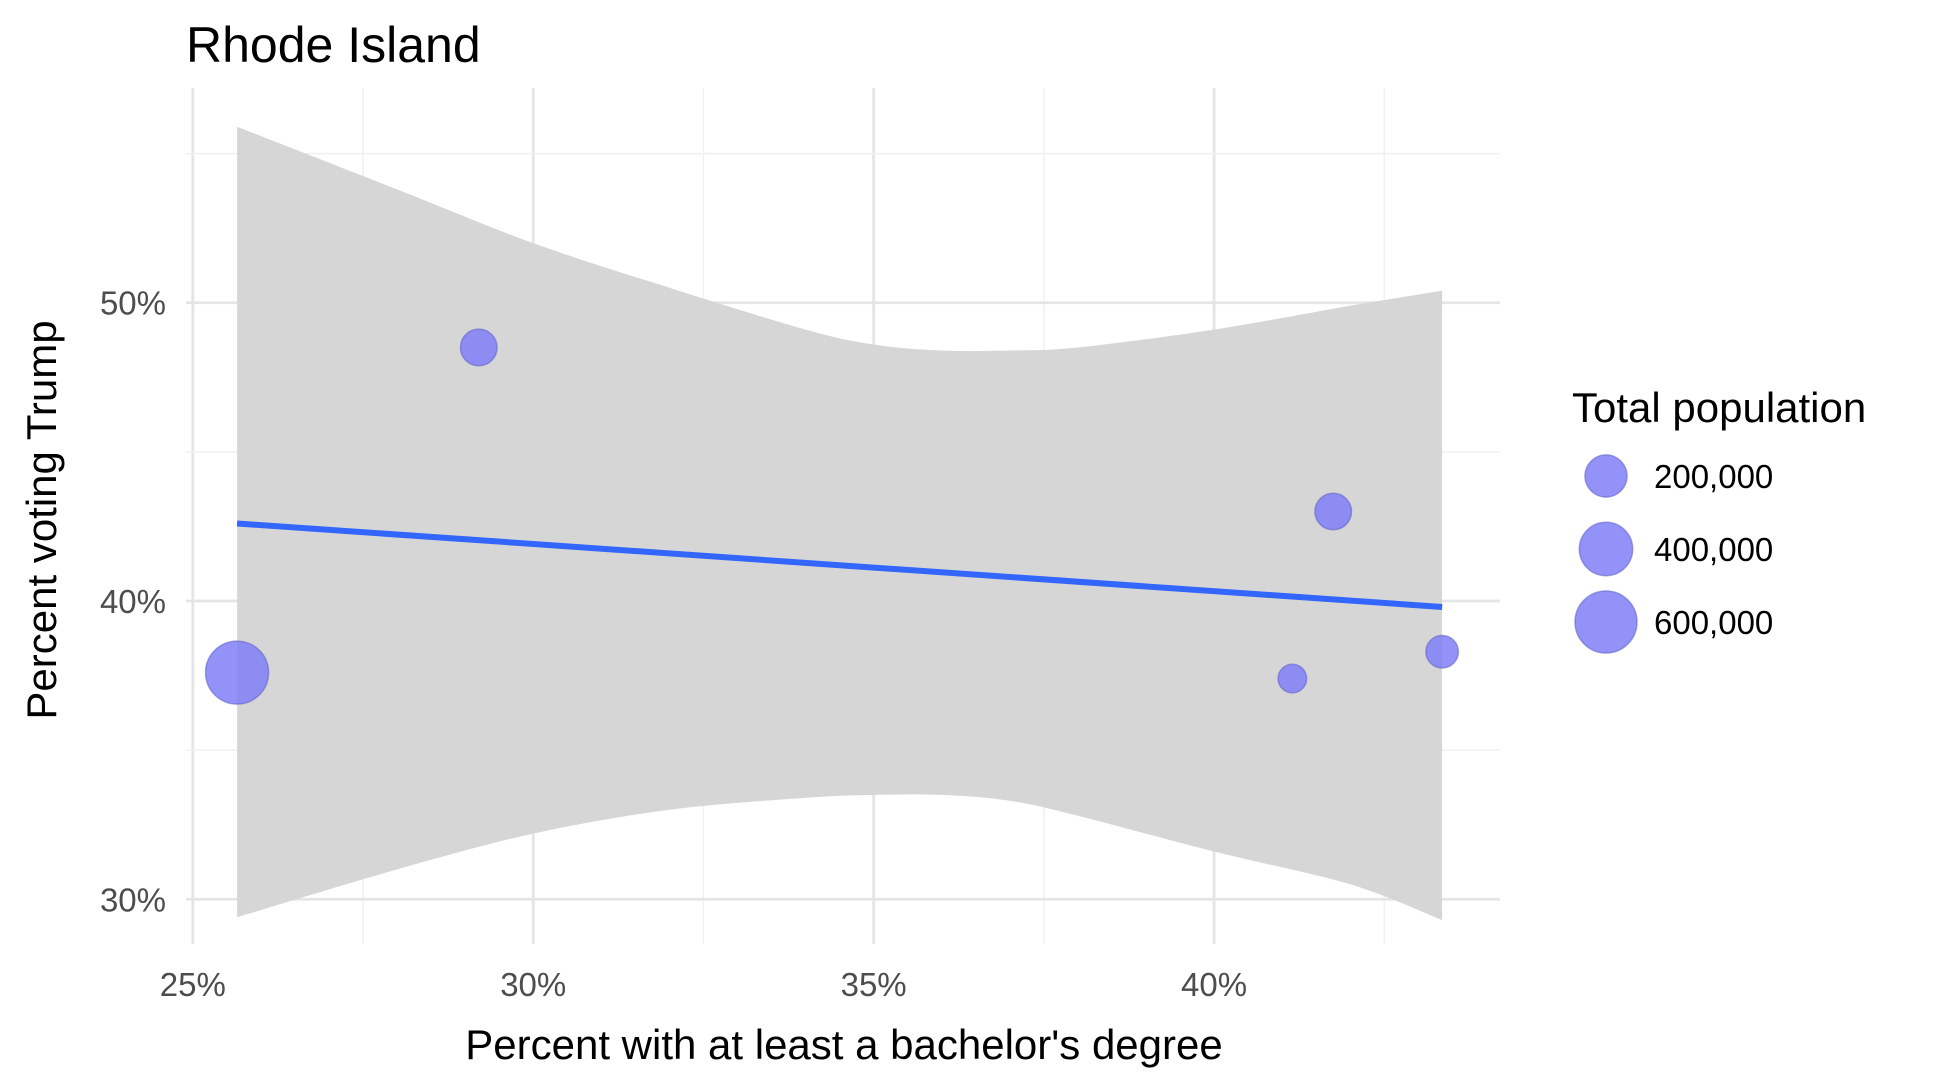 This screenshot has height=1081, width=1934. I want to click on x-tick-label: 40%, so click(1214, 984).